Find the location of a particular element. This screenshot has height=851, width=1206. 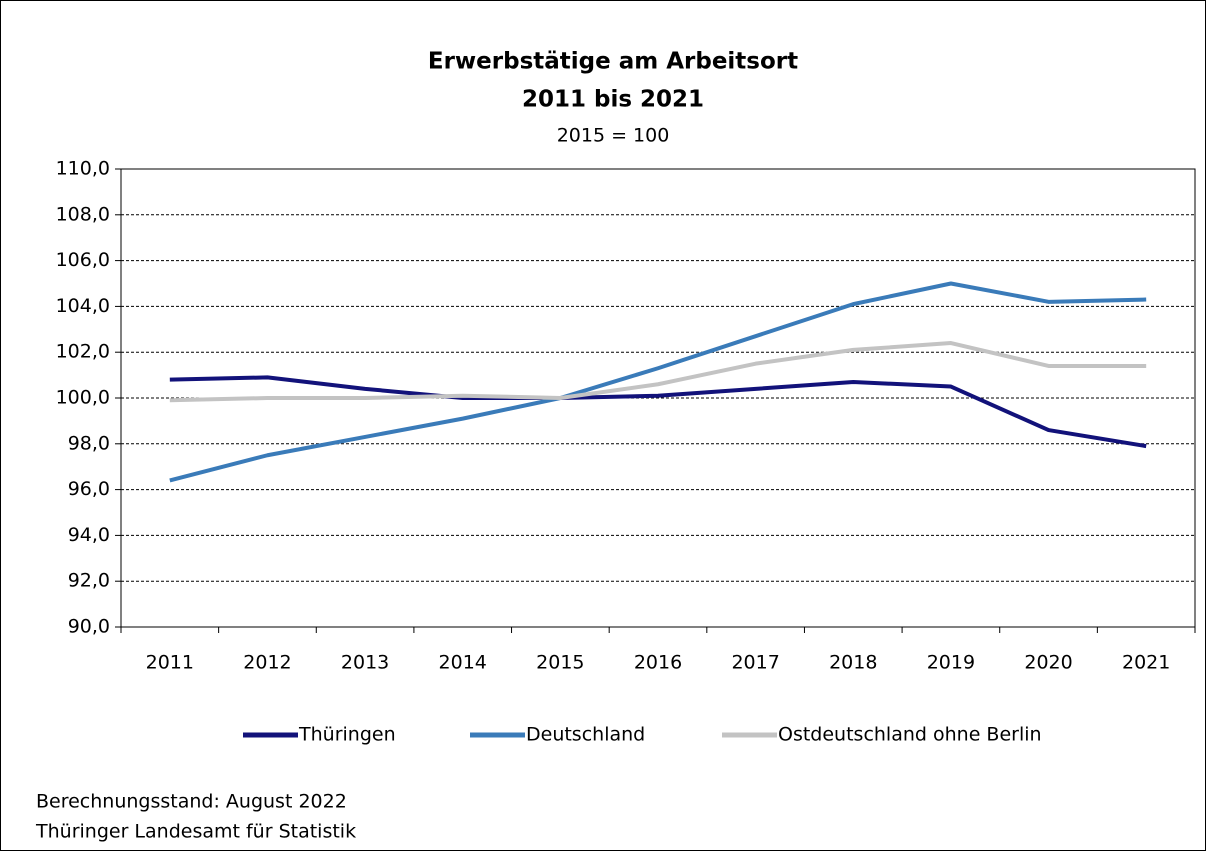

x-tick-label: 2014 is located at coordinates (463, 663).